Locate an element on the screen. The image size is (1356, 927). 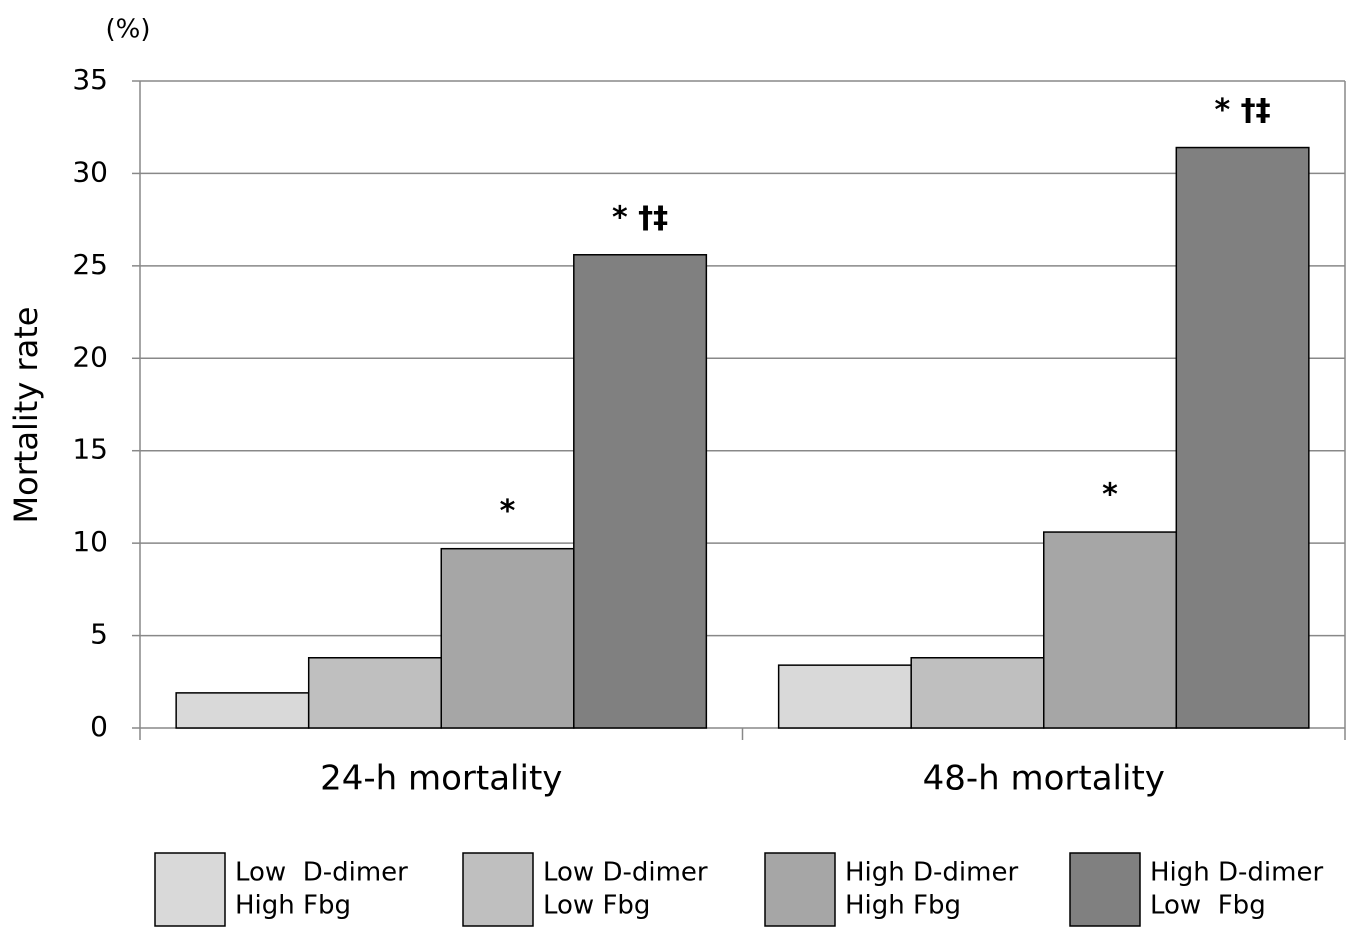
y-tick-label: 0 is located at coordinates (99, 726).